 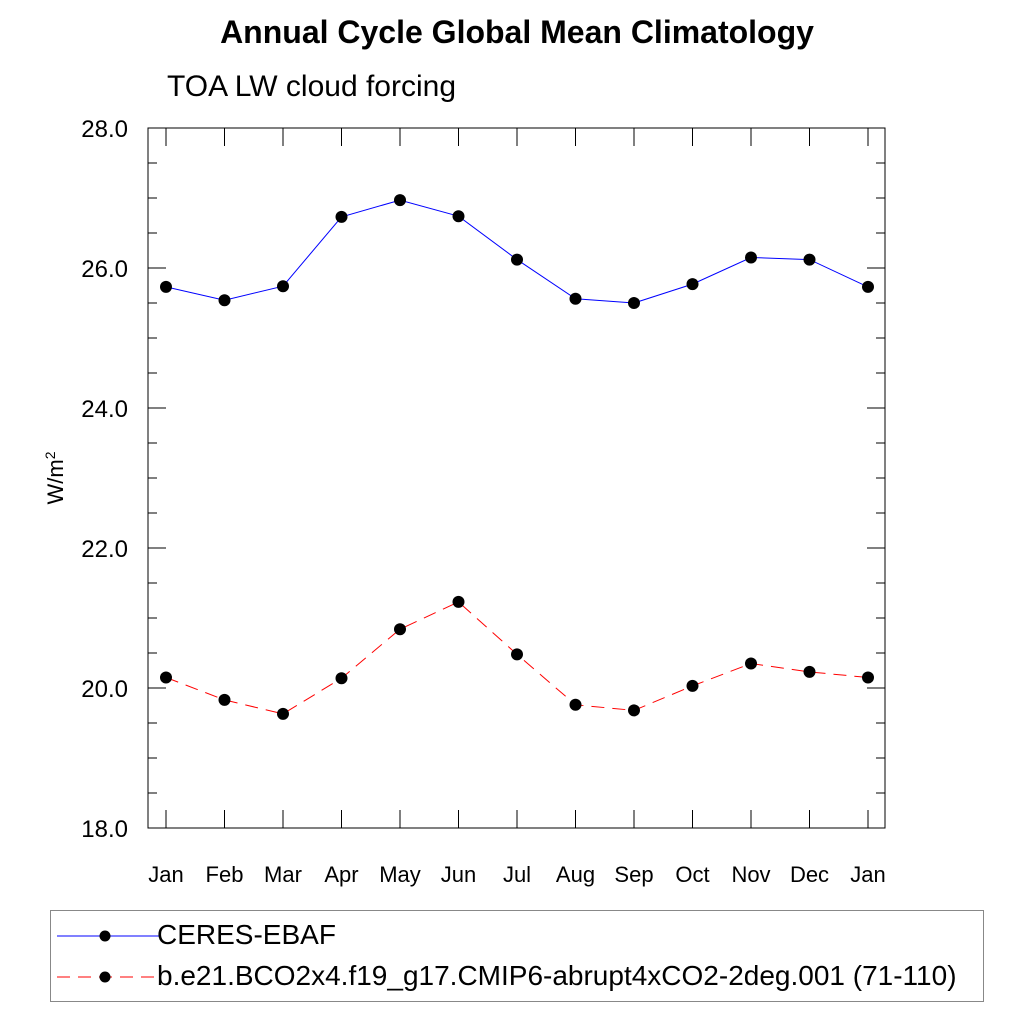 What do you see at coordinates (312, 86) in the screenshot?
I see `chart-subtitle: TOA LW cloud forcing` at bounding box center [312, 86].